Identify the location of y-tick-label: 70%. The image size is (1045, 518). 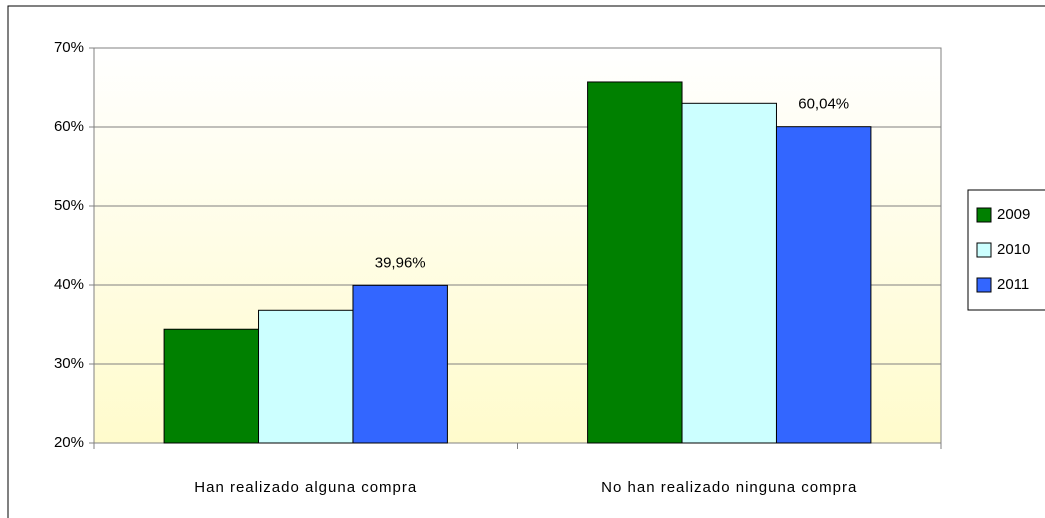
(69, 47).